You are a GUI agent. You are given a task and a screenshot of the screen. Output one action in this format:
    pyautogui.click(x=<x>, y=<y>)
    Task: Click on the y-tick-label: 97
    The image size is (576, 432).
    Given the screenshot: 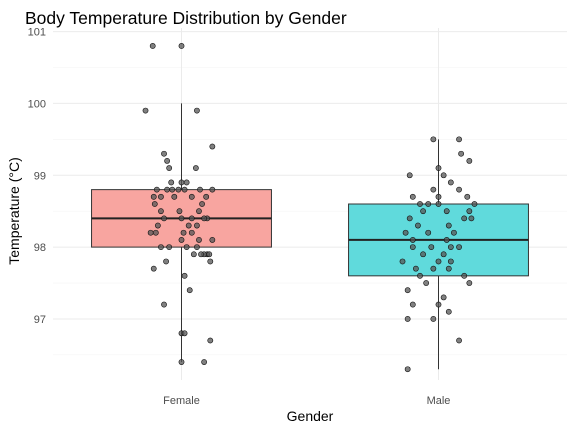 What is the action you would take?
    pyautogui.click(x=40, y=320)
    